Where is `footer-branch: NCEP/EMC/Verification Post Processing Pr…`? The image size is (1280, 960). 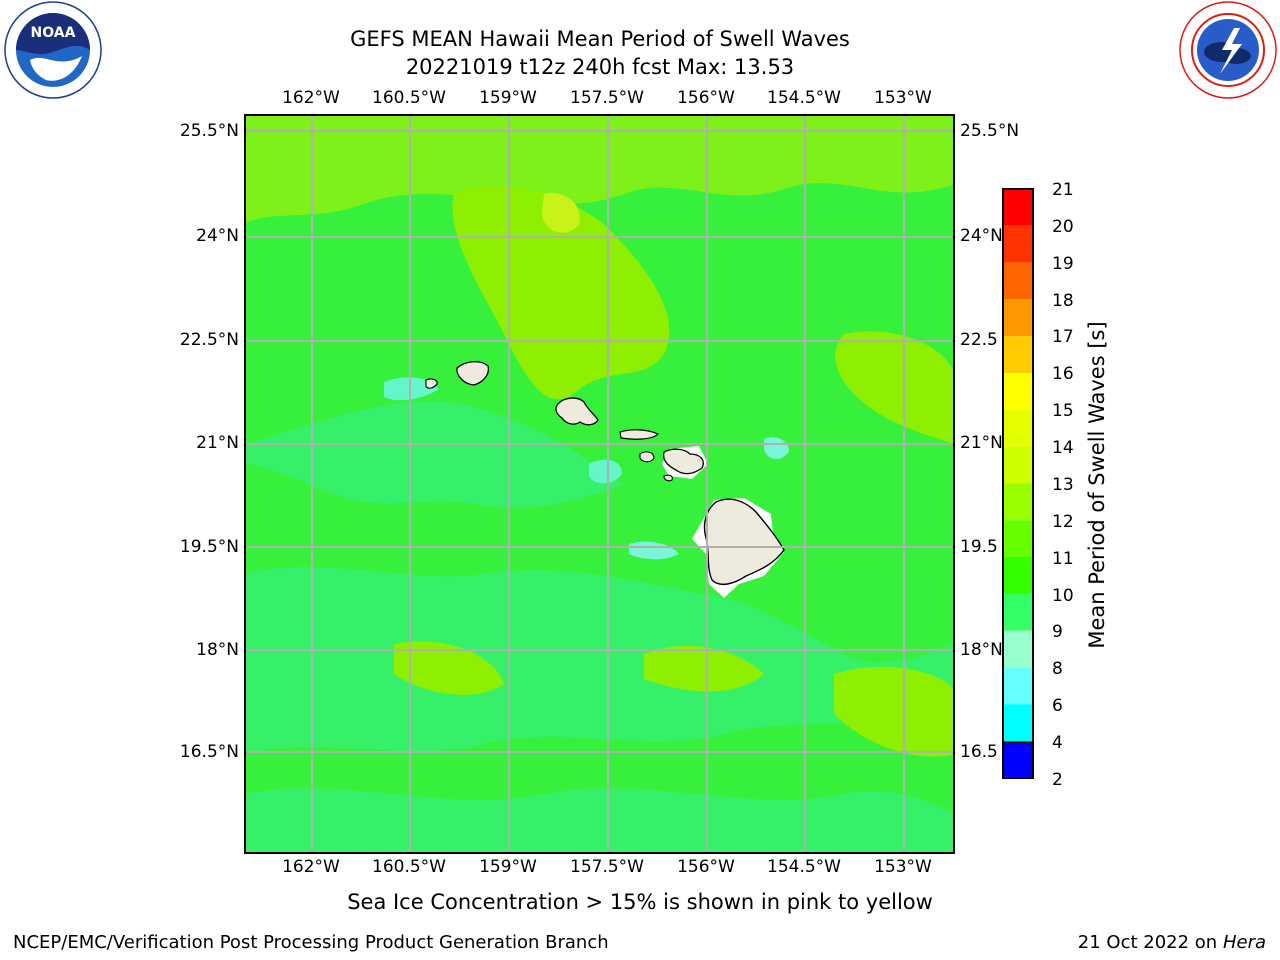
footer-branch: NCEP/EMC/Verification Post Processing Pr… is located at coordinates (311, 942).